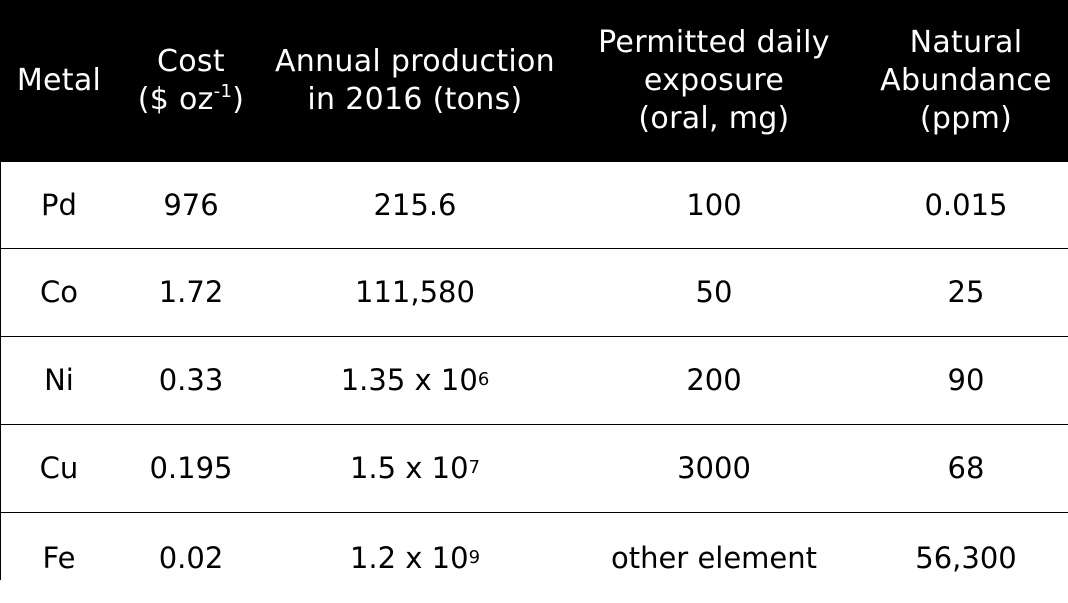 The width and height of the screenshot is (1068, 603). Describe the element at coordinates (714, 558) in the screenshot. I see `cell-exposure: other element` at that location.